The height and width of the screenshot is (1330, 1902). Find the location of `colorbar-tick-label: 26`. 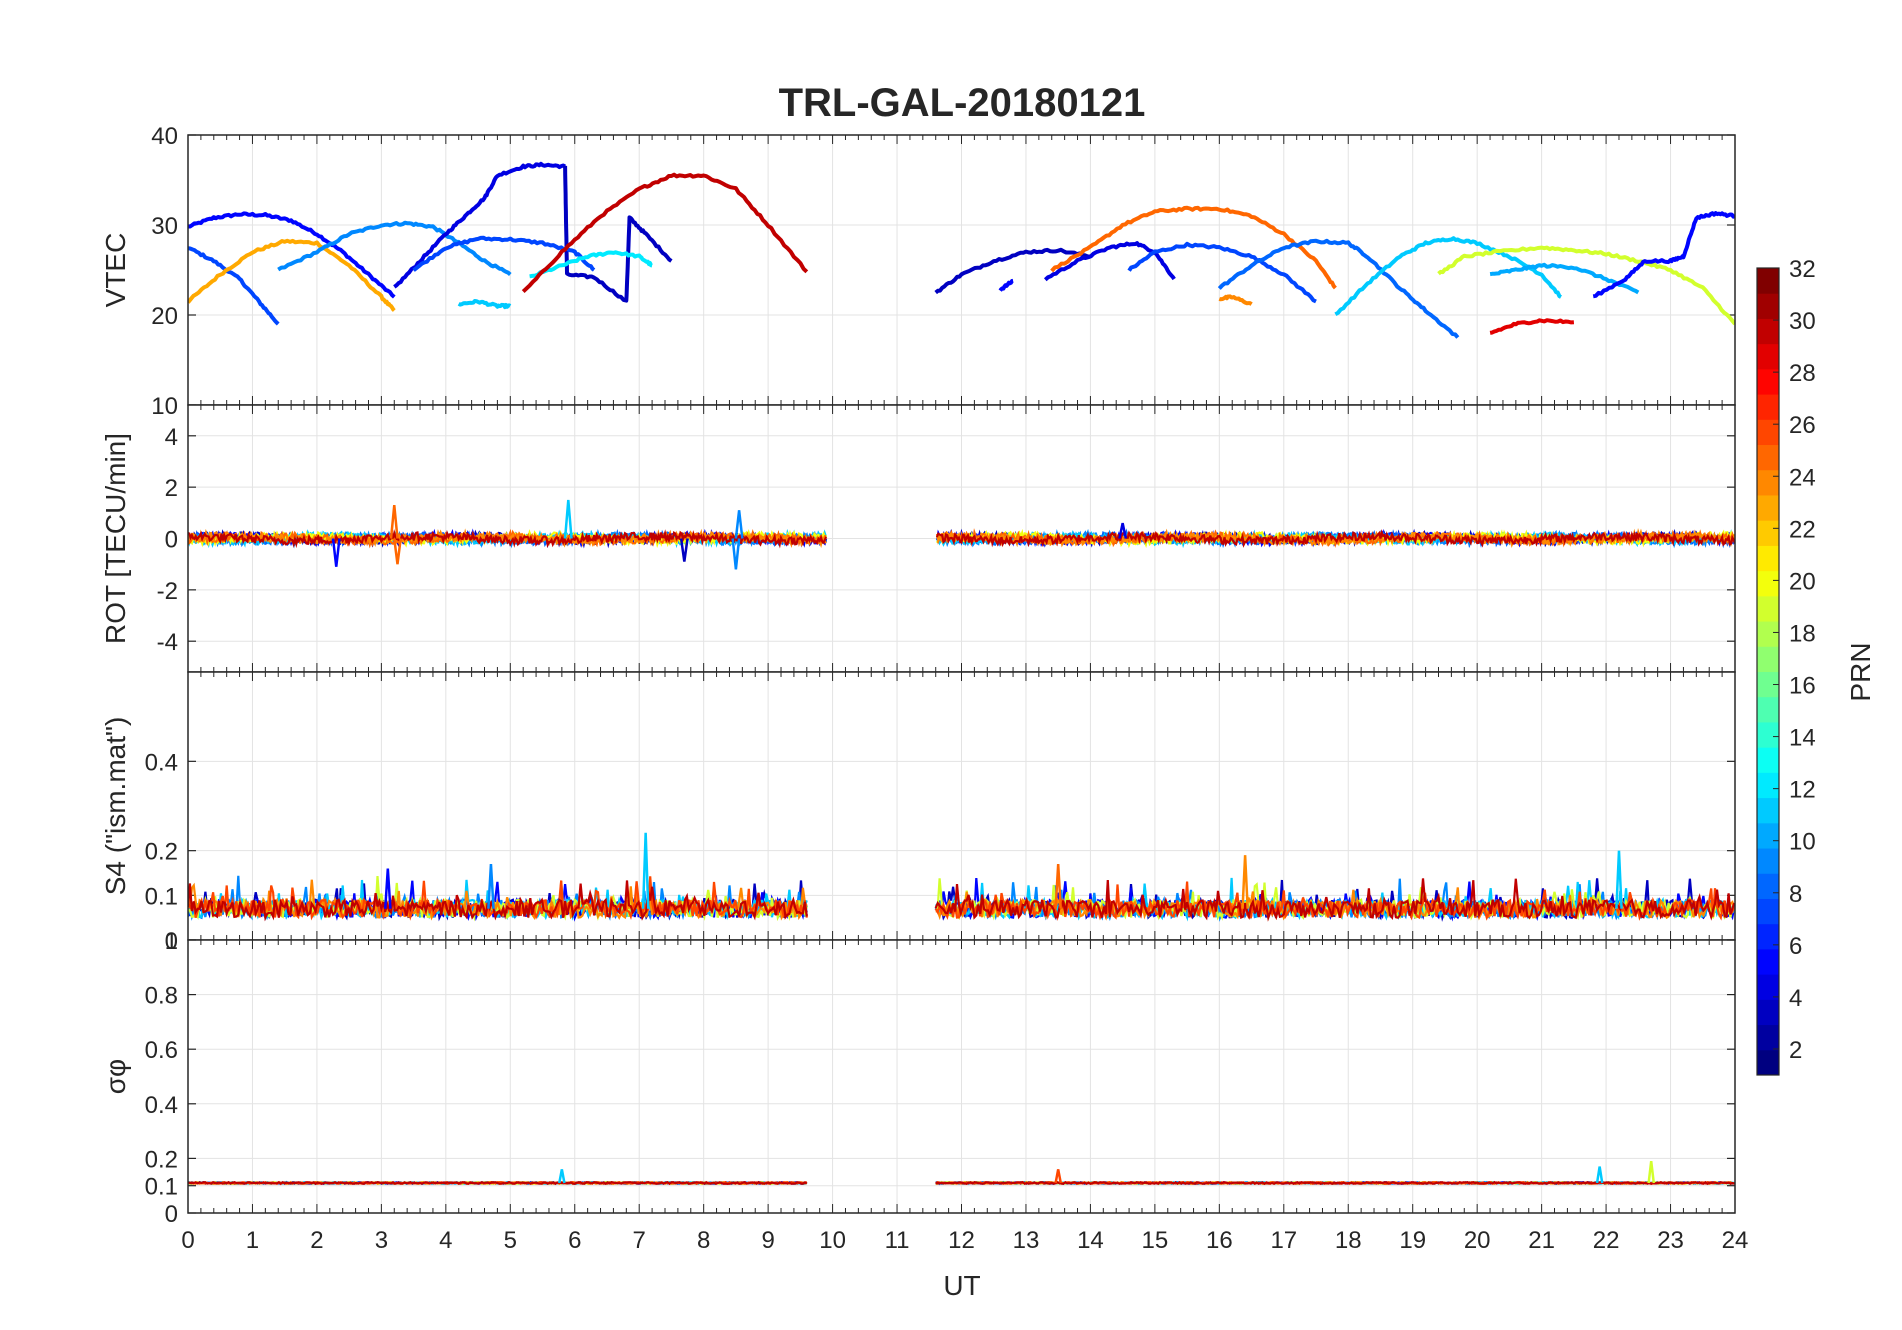

colorbar-tick-label: 26 is located at coordinates (1802, 425).